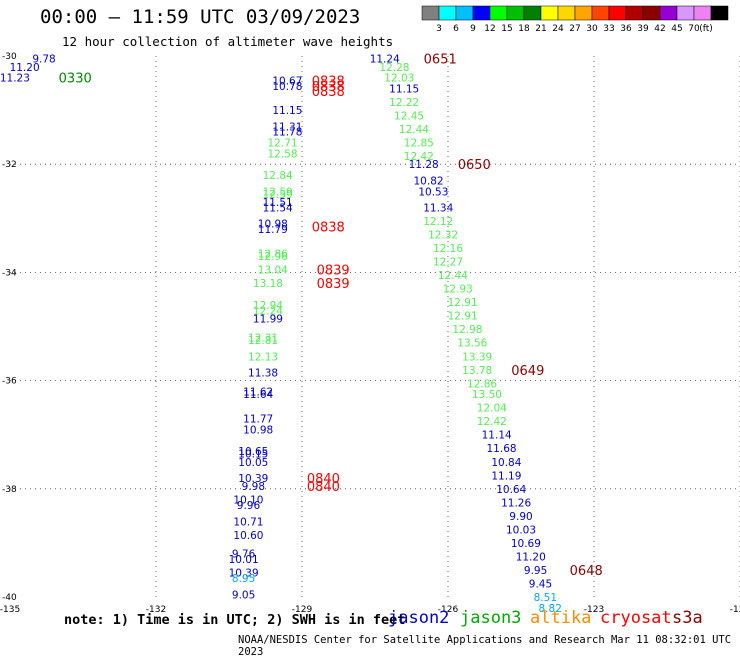 The height and width of the screenshot is (658, 740). Describe the element at coordinates (248, 536) in the screenshot. I see `wave-height-point: 10.60` at that location.